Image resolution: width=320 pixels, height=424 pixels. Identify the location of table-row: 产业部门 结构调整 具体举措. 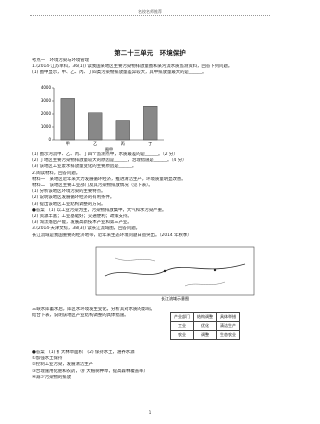
(205, 317).